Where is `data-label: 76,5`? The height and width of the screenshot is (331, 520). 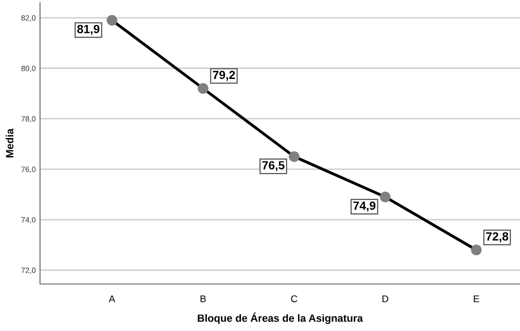
data-label: 76,5 is located at coordinates (273, 166).